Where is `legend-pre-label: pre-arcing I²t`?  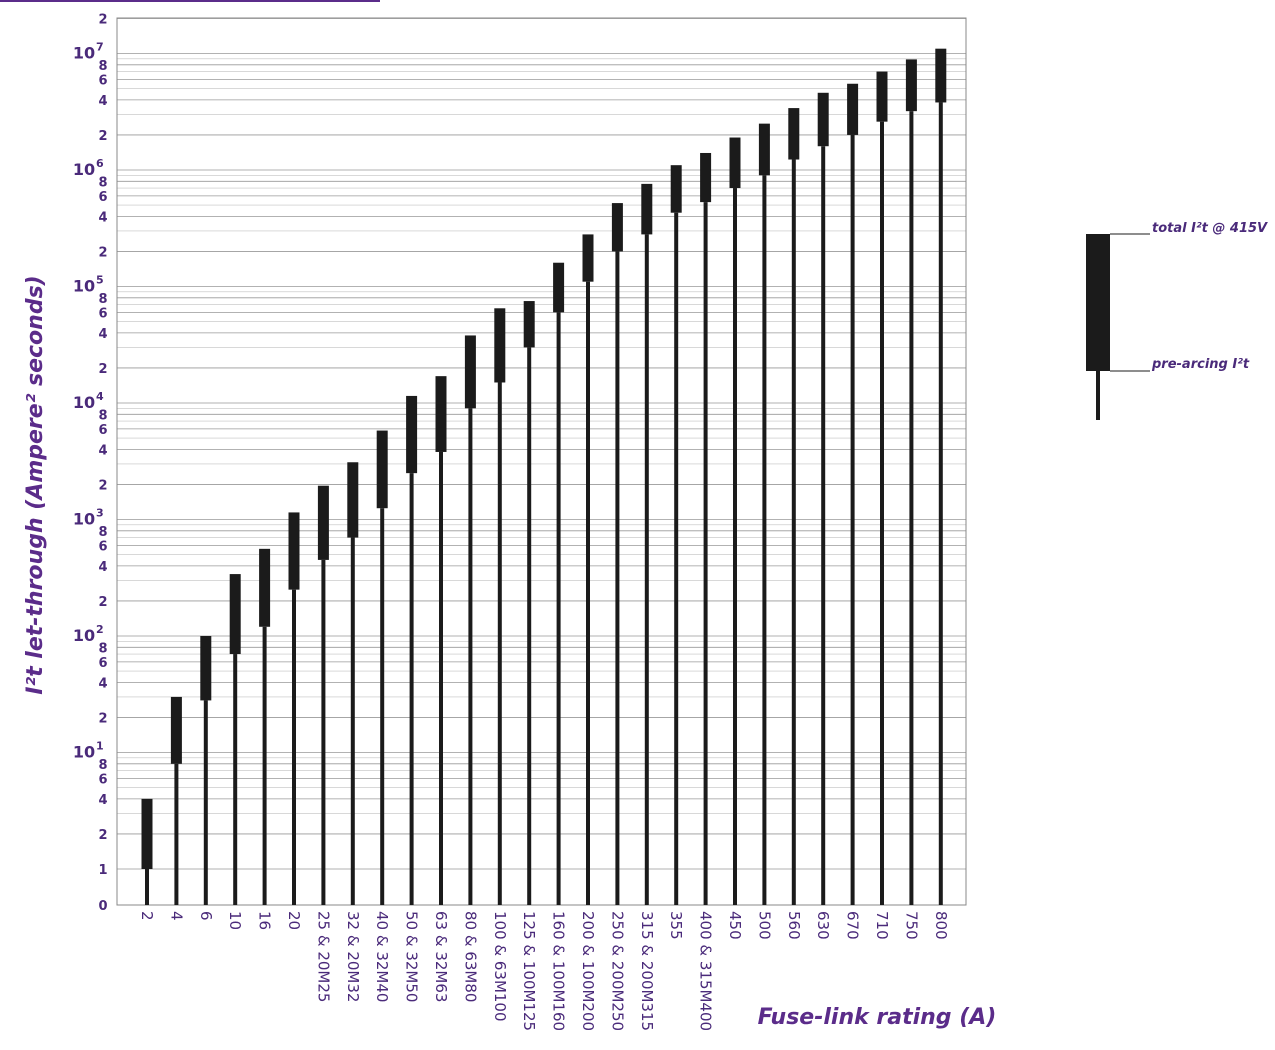 legend-pre-label: pre-arcing I²t is located at coordinates (1200, 364).